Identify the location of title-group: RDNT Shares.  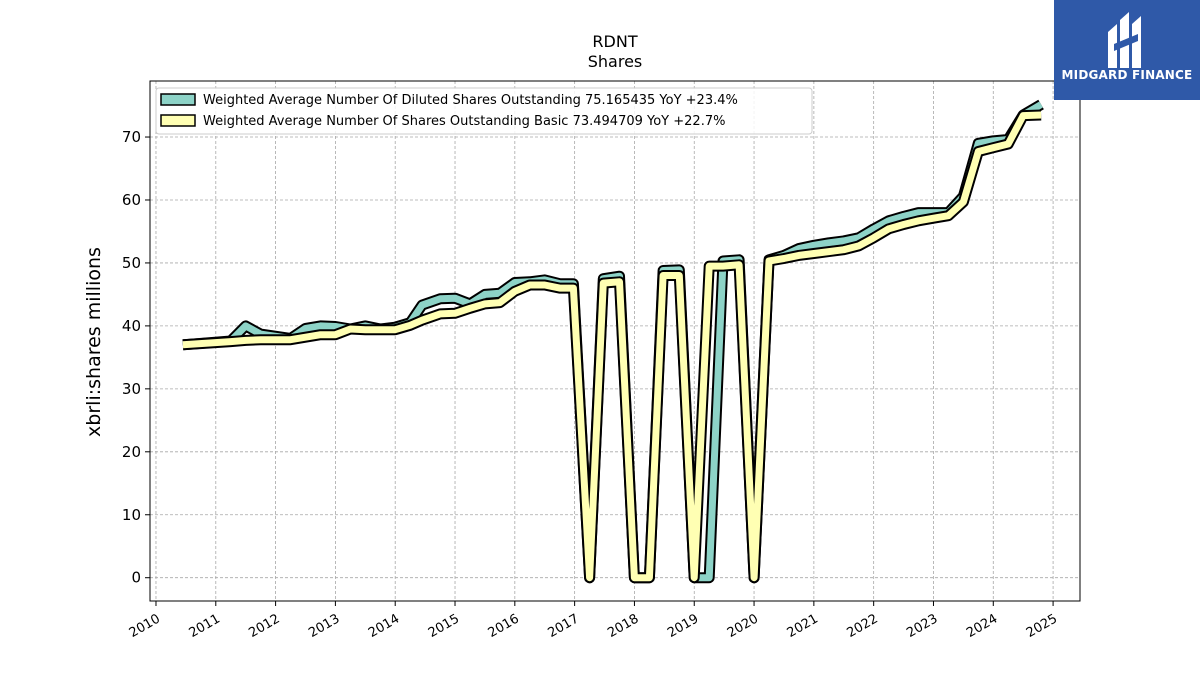
(615, 51).